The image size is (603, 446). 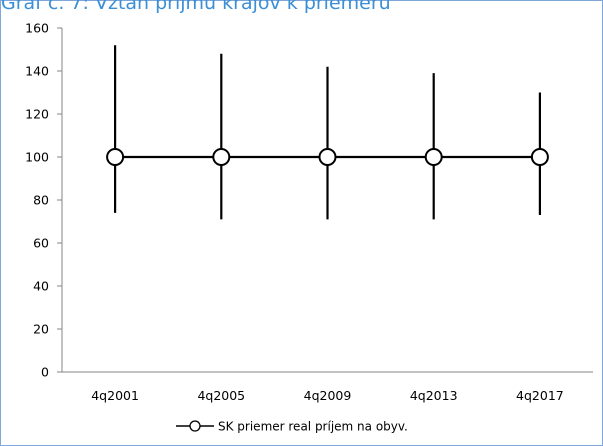 I want to click on y-tick-label: 160, so click(x=37, y=28).